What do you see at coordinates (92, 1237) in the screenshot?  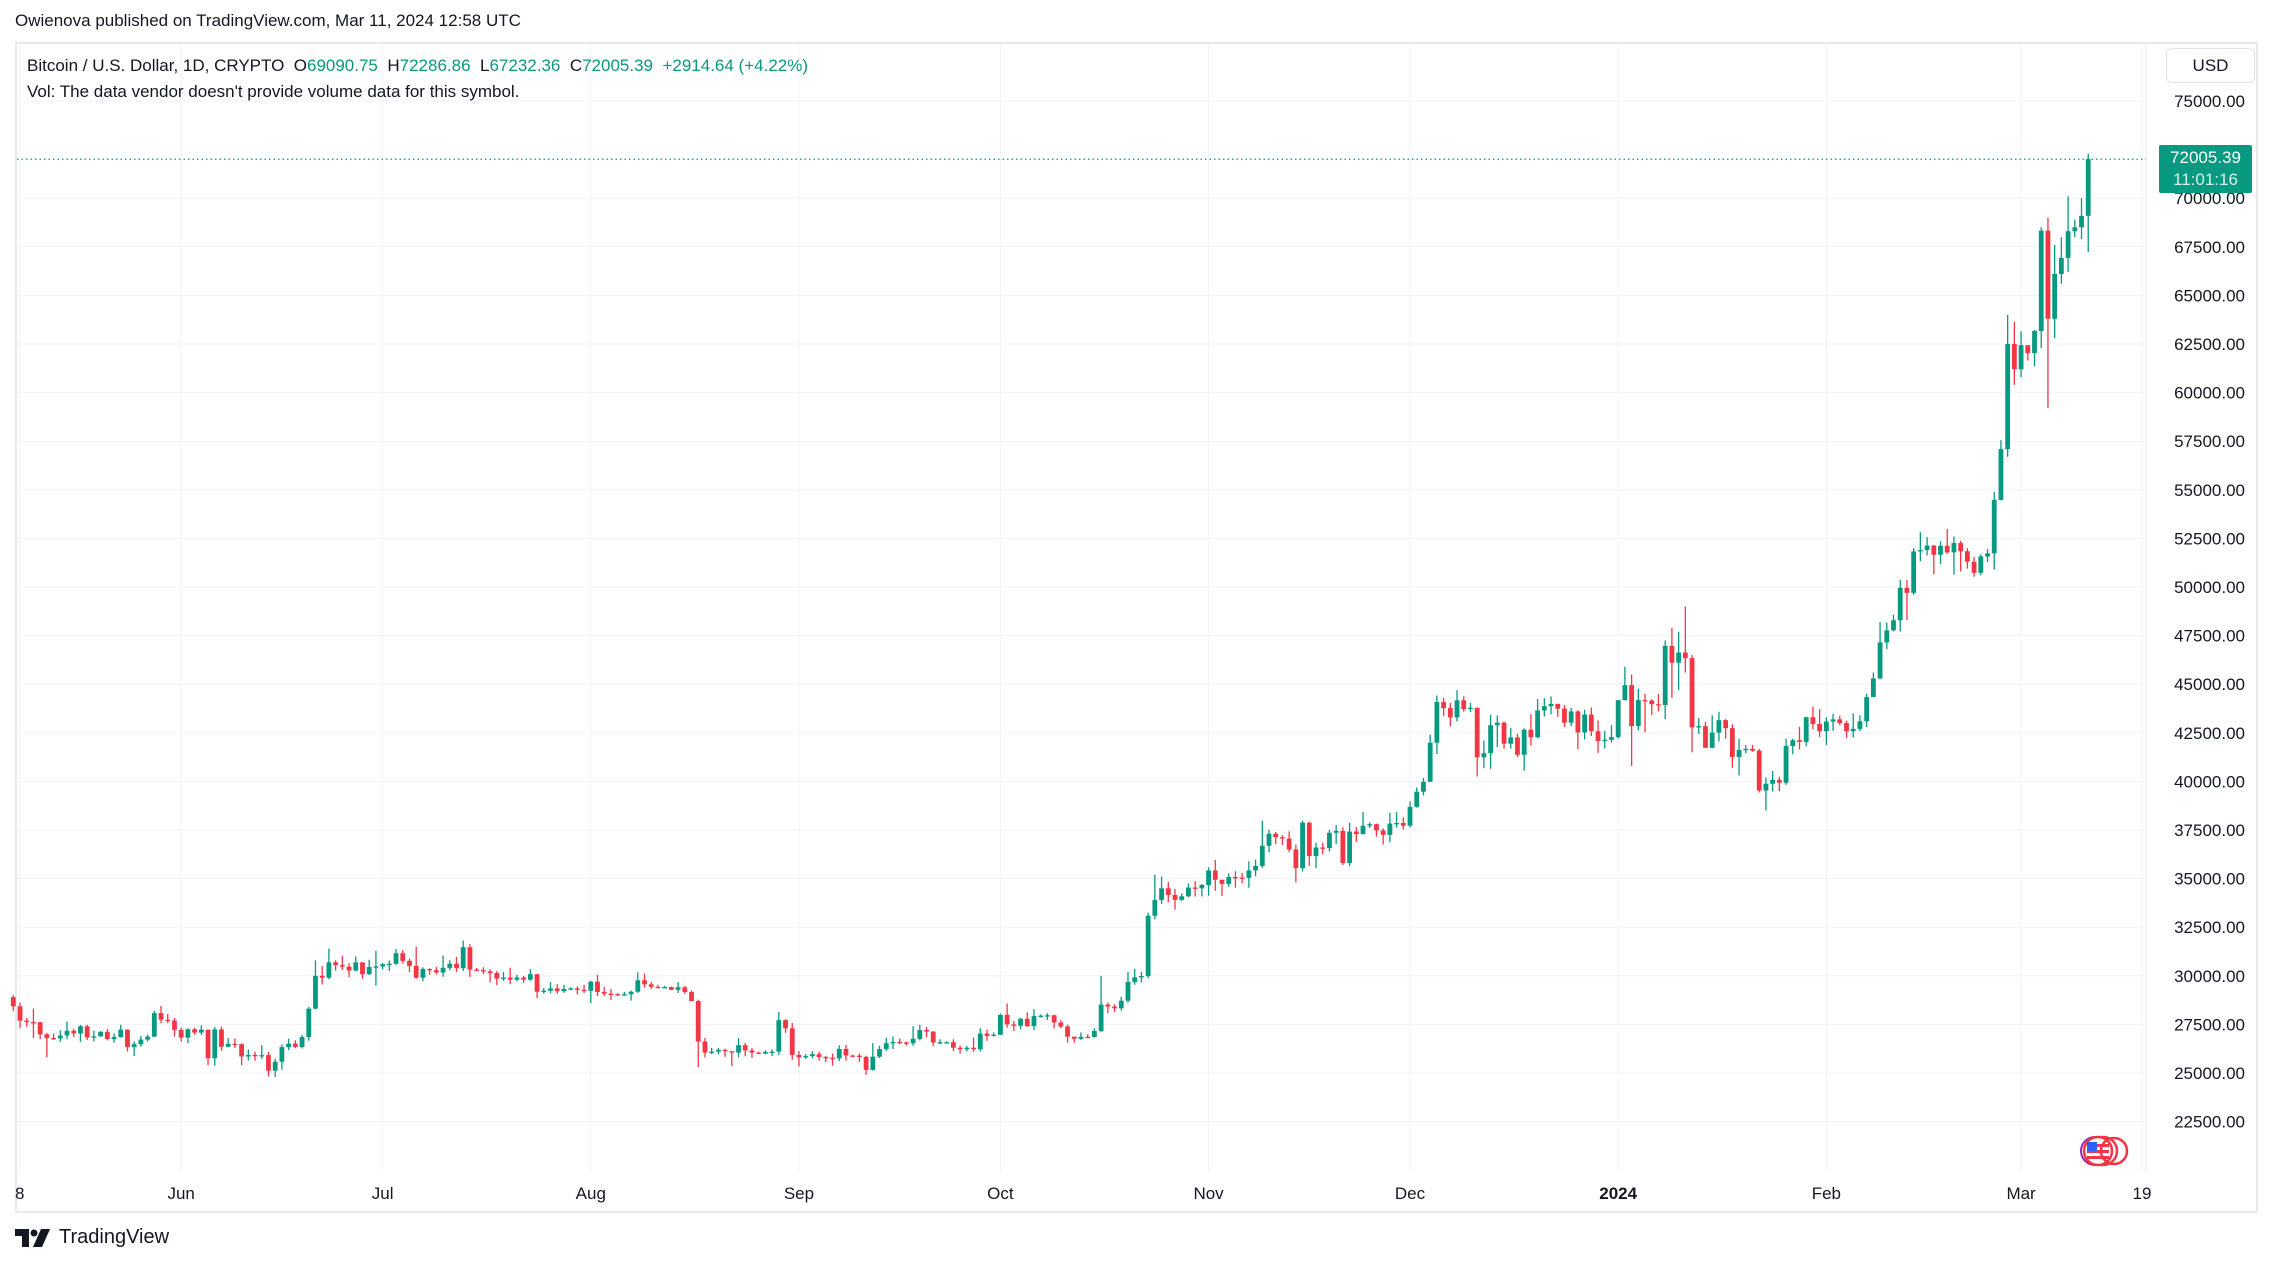 I see `tradingview-branding: TradingView` at bounding box center [92, 1237].